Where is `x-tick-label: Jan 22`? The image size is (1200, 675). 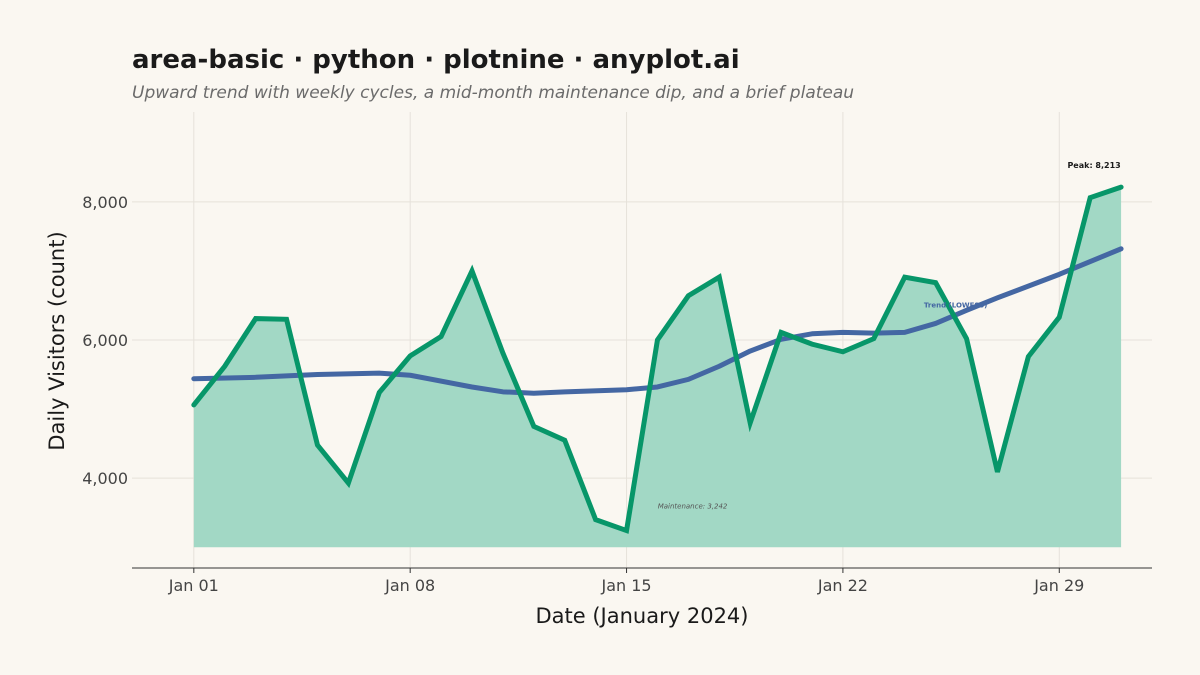 x-tick-label: Jan 22 is located at coordinates (842, 585).